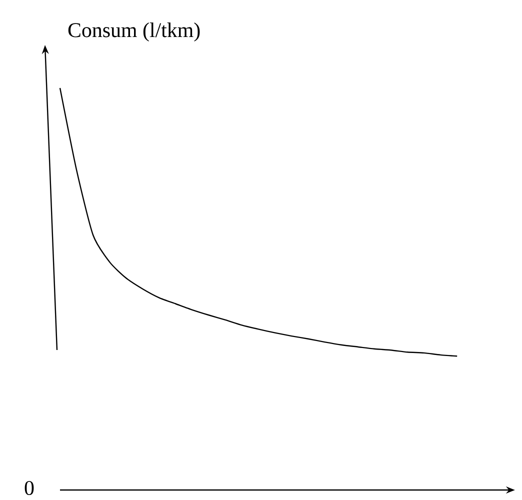 The width and height of the screenshot is (522, 500). I want to click on y-axis-title: Consum (l/tkm), so click(134, 32).